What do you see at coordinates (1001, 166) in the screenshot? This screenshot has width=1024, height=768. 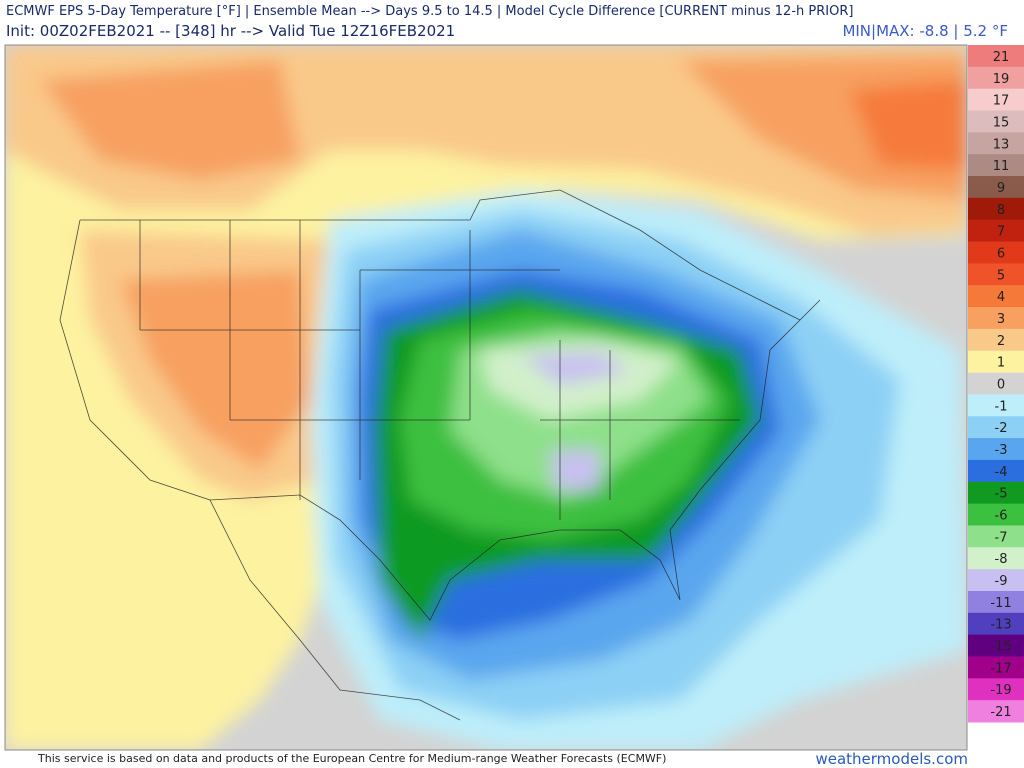 I see `colorbar-label: 11` at bounding box center [1001, 166].